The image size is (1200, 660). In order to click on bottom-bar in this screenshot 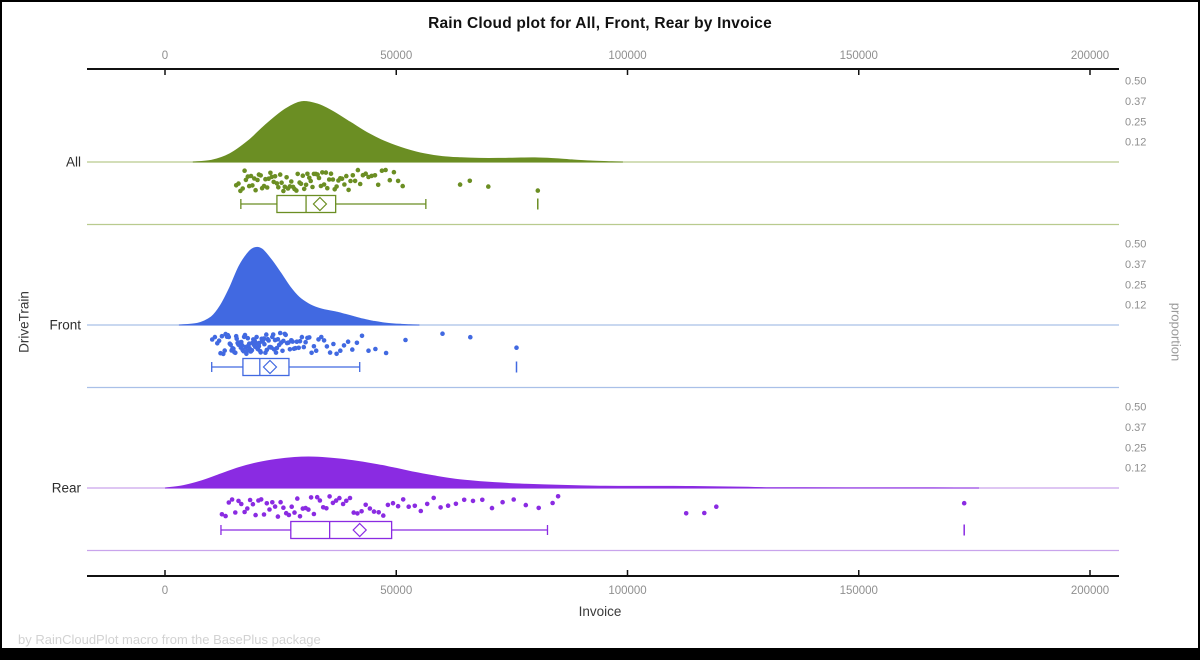, I will do `click(600, 653)`.